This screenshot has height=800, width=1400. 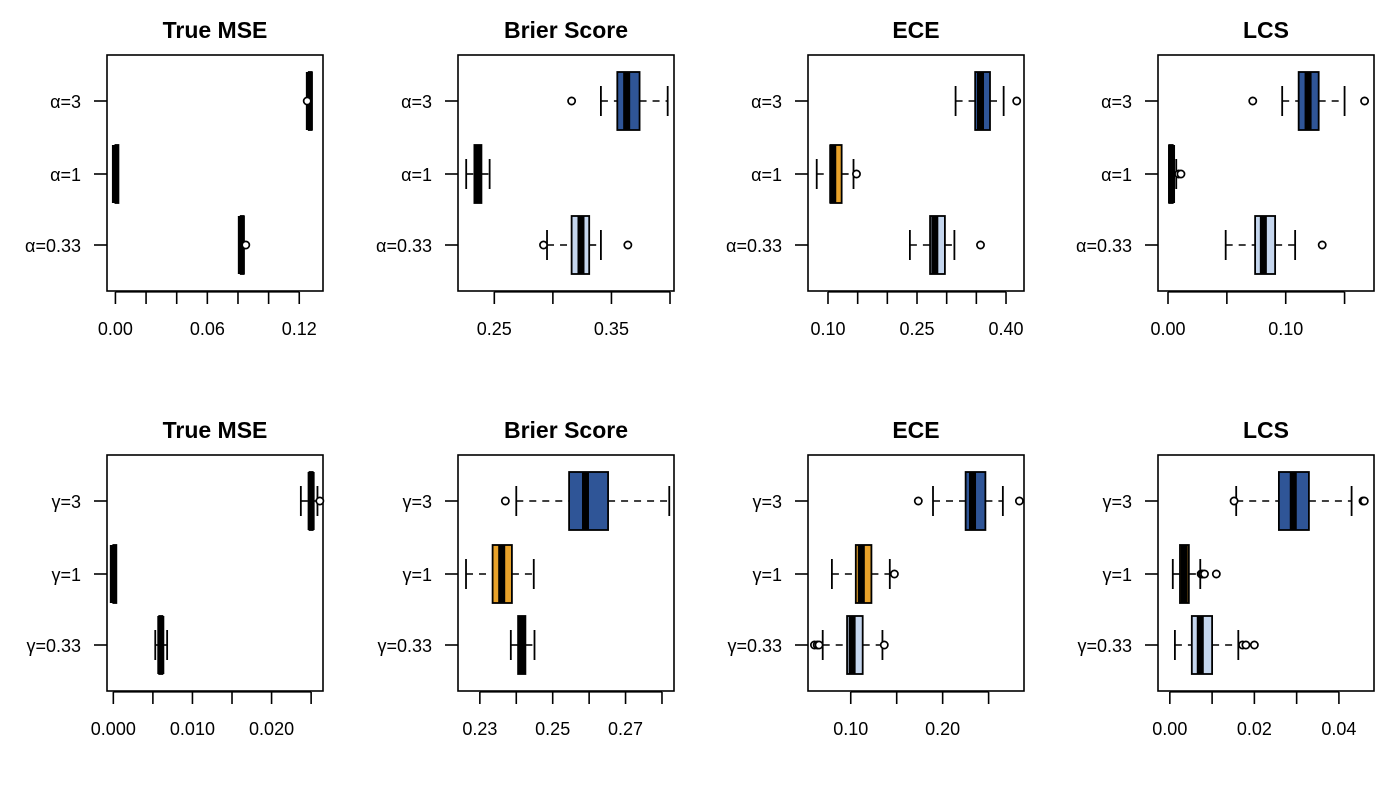 I want to click on x-tick-label: 0.27, so click(x=625, y=729).